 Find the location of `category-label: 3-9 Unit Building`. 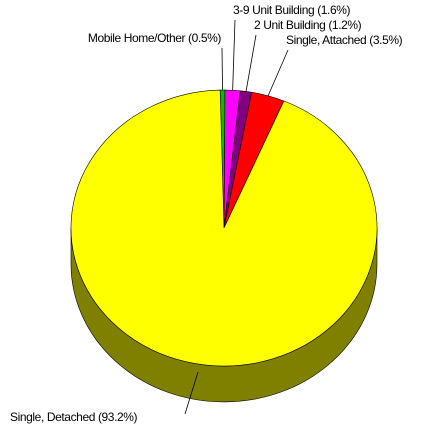

category-label: 3-9 Unit Building is located at coordinates (273, 10).